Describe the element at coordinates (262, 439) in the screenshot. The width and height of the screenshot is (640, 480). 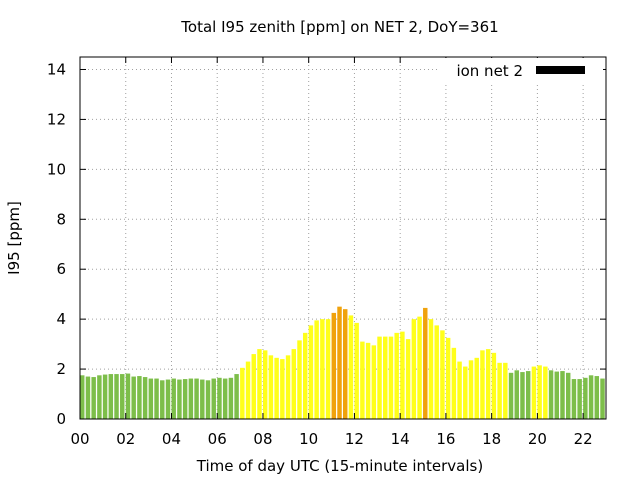
I see `x-tick-label: 08` at that location.